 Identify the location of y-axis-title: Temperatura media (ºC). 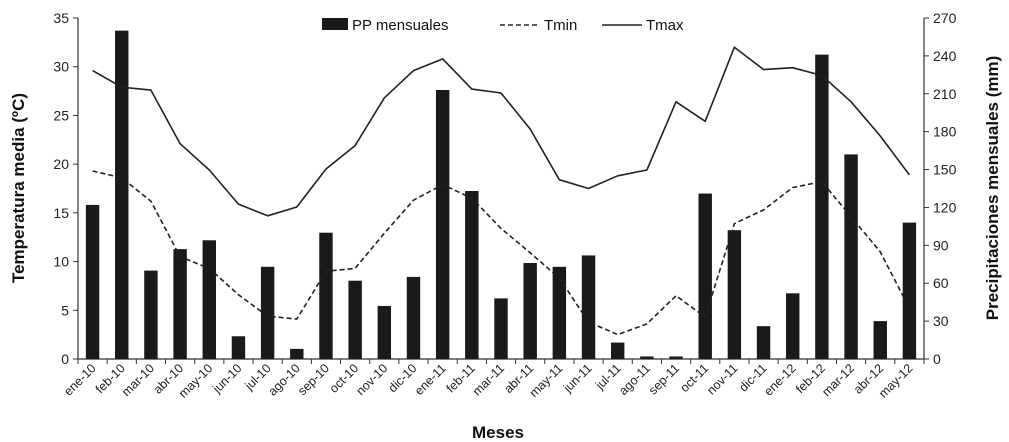
(18, 188).